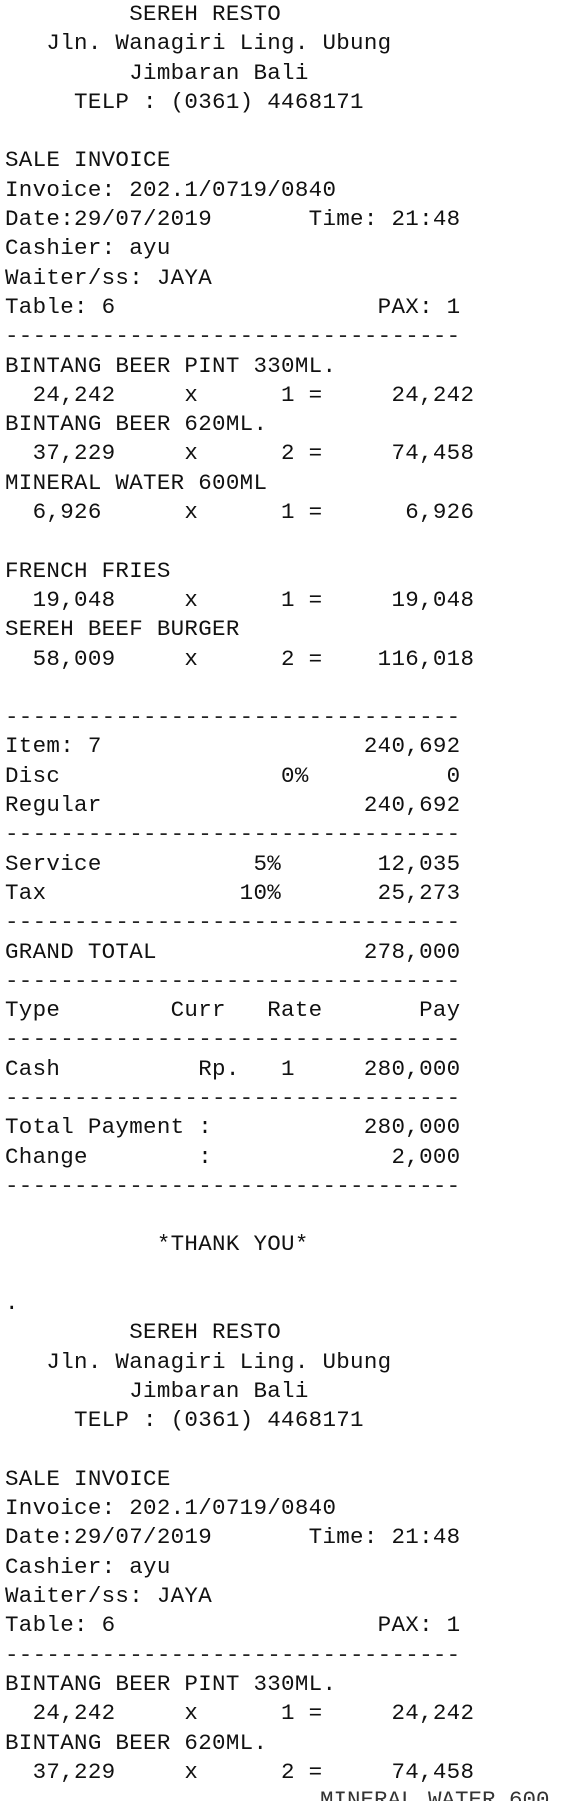 The height and width of the screenshot is (1801, 584). What do you see at coordinates (157, 1244) in the screenshot?
I see `receipt-line: *THANK YOU*` at bounding box center [157, 1244].